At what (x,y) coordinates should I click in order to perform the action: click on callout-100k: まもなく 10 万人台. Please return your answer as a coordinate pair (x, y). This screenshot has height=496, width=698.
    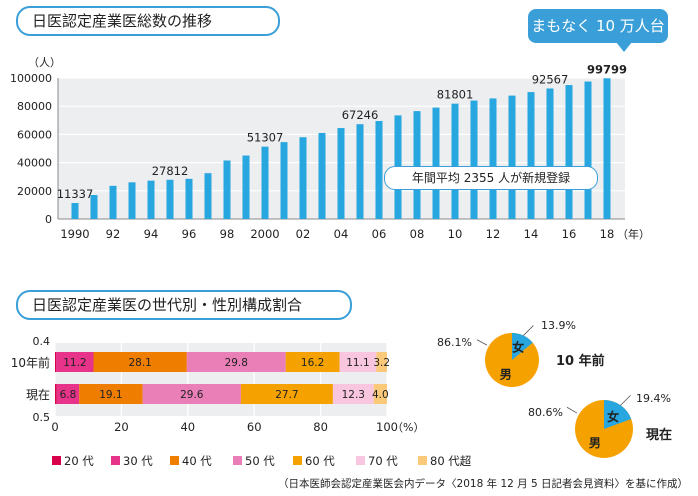
    Looking at the image, I should click on (598, 30).